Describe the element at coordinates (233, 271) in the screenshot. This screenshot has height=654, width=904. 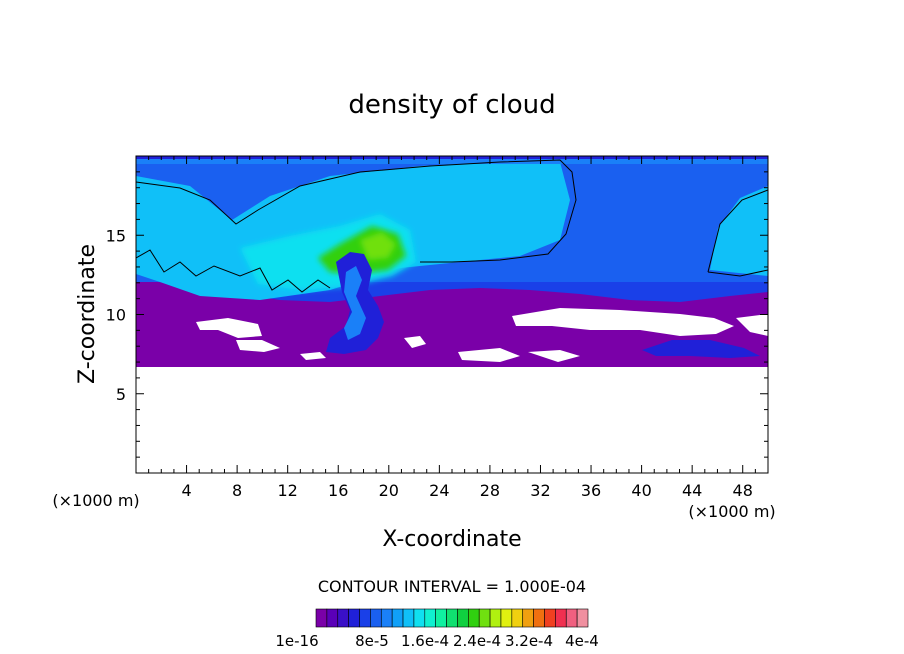
I see `contour-line-base` at that location.